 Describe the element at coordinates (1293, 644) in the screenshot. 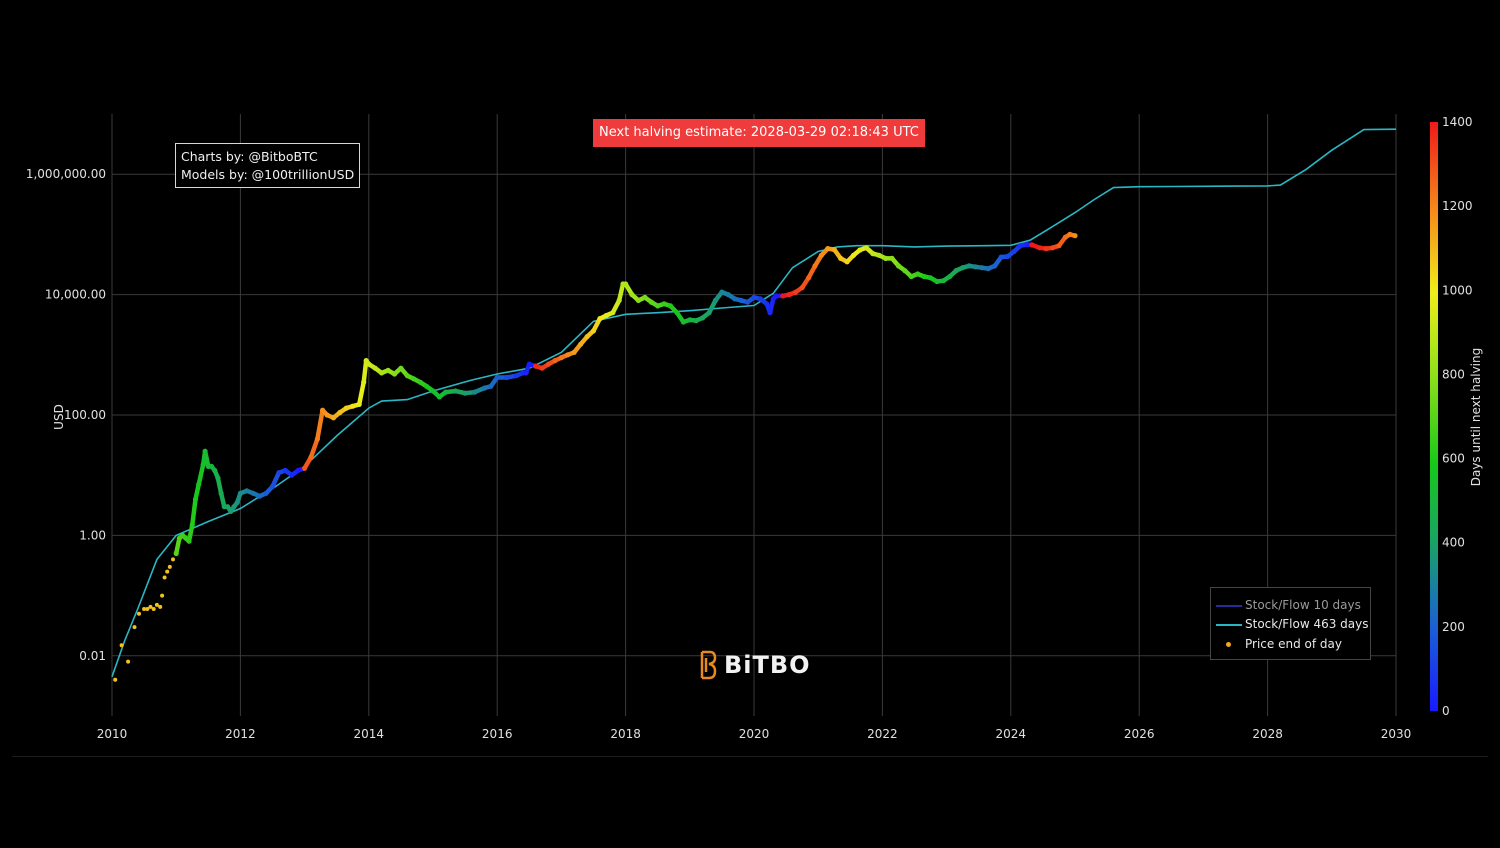

I see `legend-label-price: Price end of day` at that location.